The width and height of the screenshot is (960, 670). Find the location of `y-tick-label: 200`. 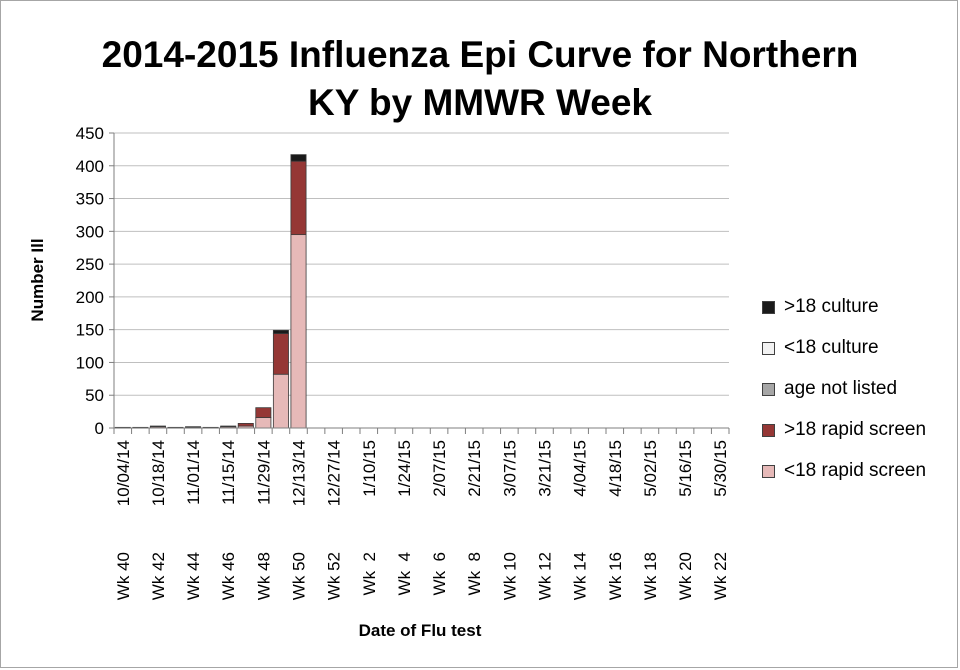

y-tick-label: 200 is located at coordinates (90, 297).